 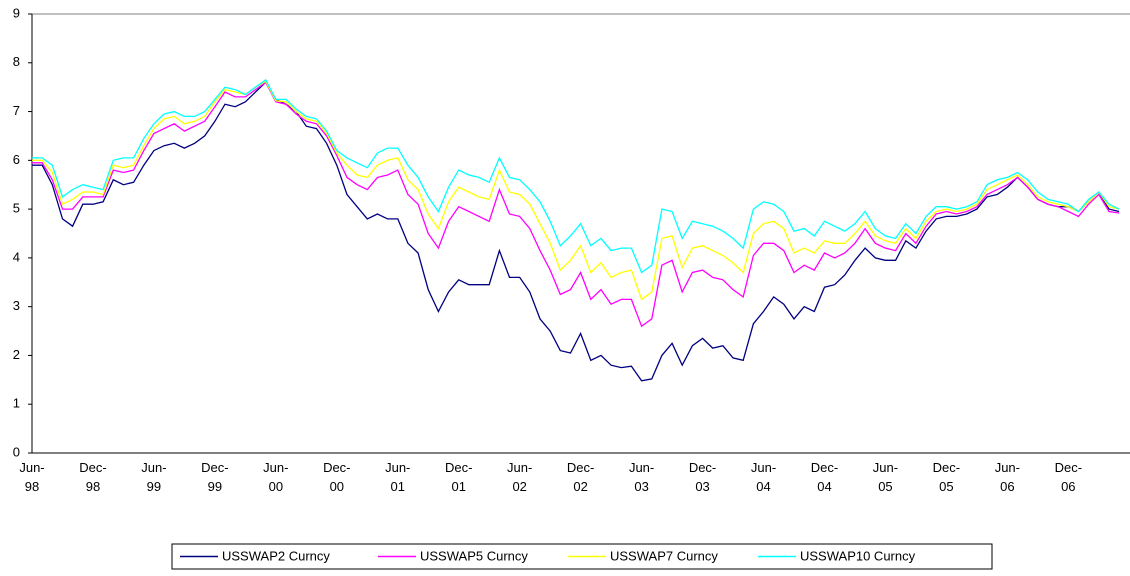 I want to click on x-tick-label: Jun-06, so click(x=1007, y=477).